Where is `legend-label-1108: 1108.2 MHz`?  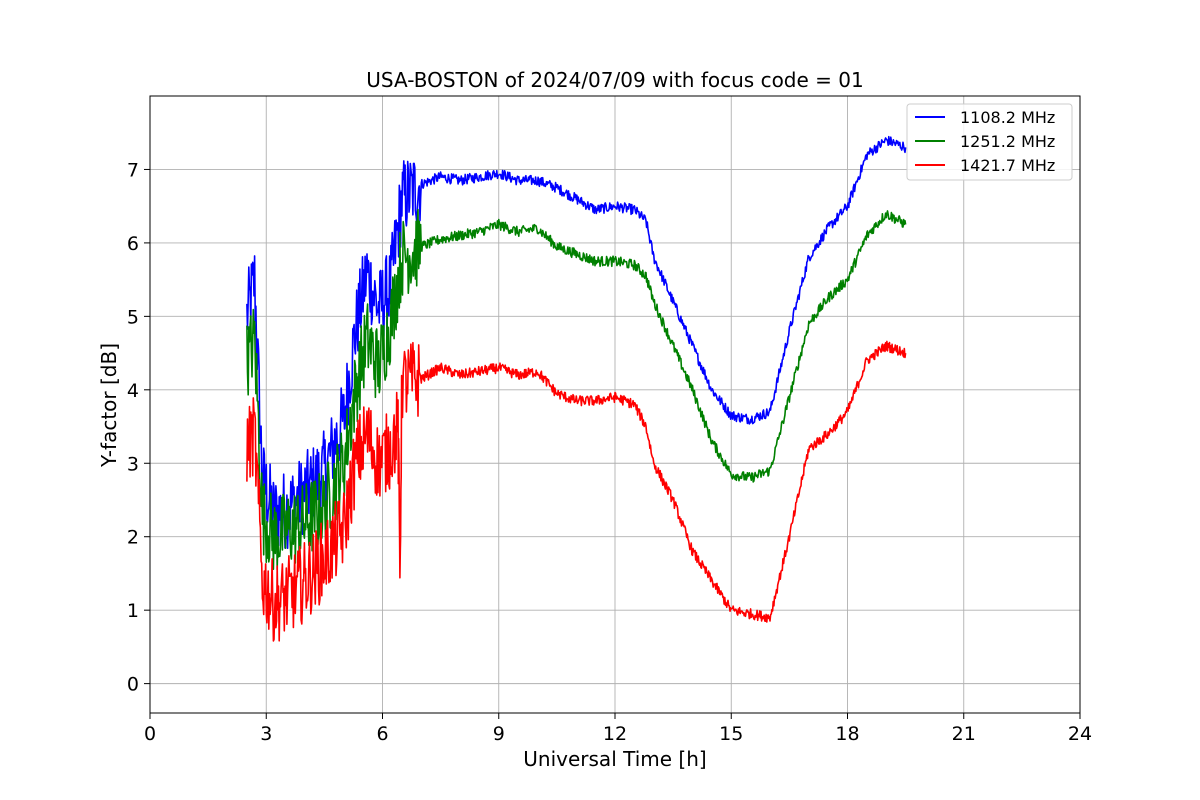
legend-label-1108: 1108.2 MHz is located at coordinates (1007, 117).